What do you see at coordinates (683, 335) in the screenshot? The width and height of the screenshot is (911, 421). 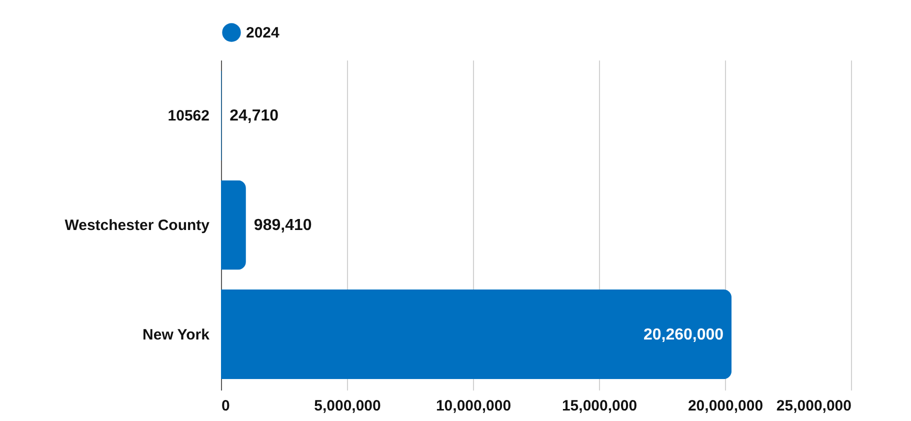 I see `data-label: 20,260,000` at bounding box center [683, 335].